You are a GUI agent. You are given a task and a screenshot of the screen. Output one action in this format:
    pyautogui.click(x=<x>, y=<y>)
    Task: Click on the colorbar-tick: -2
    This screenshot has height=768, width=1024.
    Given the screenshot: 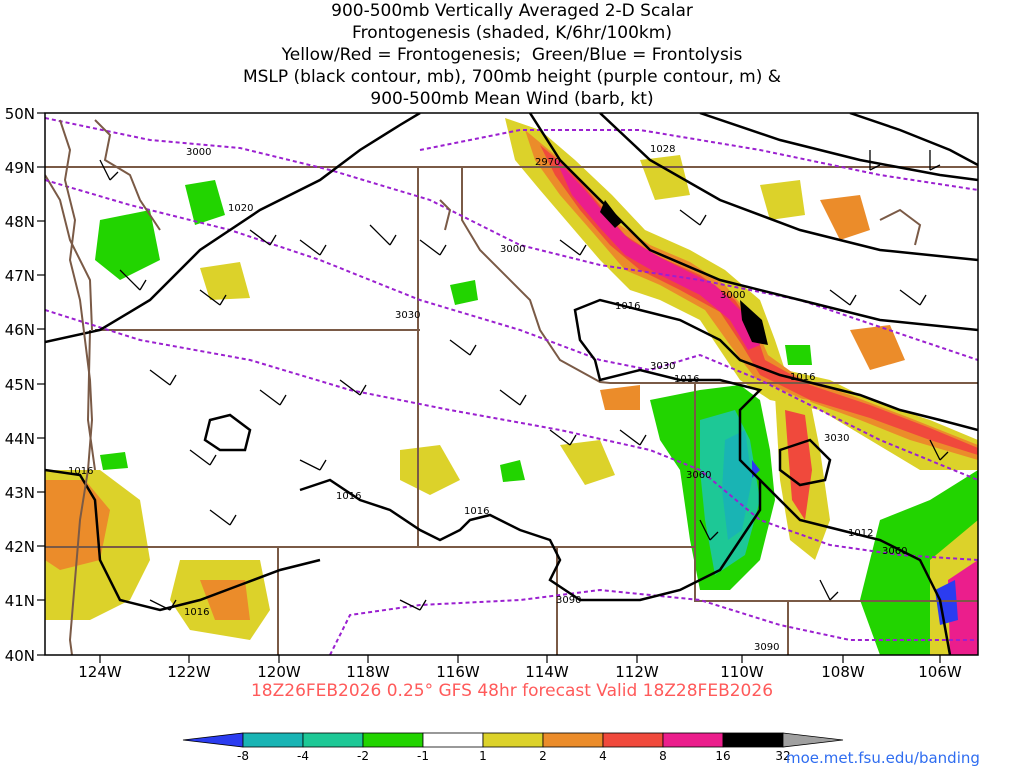 What is the action you would take?
    pyautogui.click(x=363, y=756)
    